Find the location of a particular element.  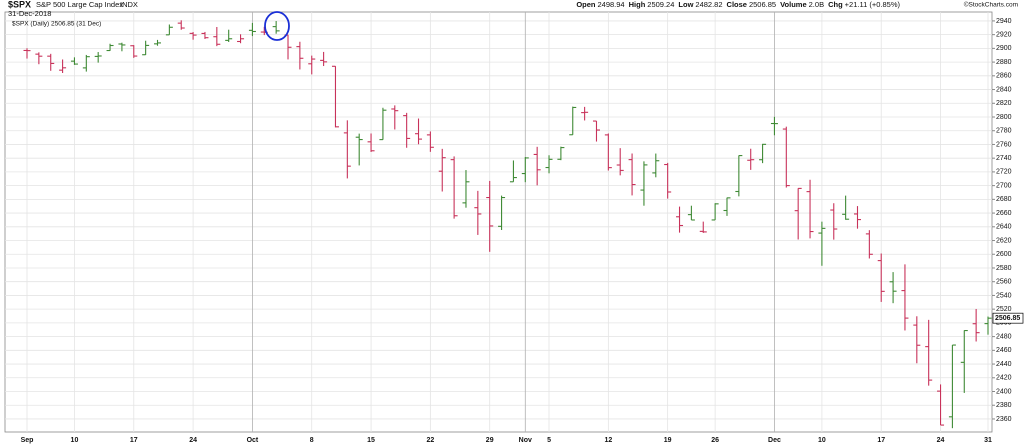

x-tick-label: 17 is located at coordinates (134, 440).